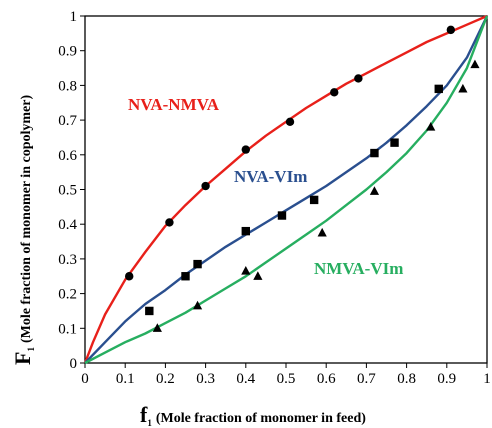 This screenshot has height=428, width=492. What do you see at coordinates (487, 379) in the screenshot?
I see `x-tick-label: 1` at bounding box center [487, 379].